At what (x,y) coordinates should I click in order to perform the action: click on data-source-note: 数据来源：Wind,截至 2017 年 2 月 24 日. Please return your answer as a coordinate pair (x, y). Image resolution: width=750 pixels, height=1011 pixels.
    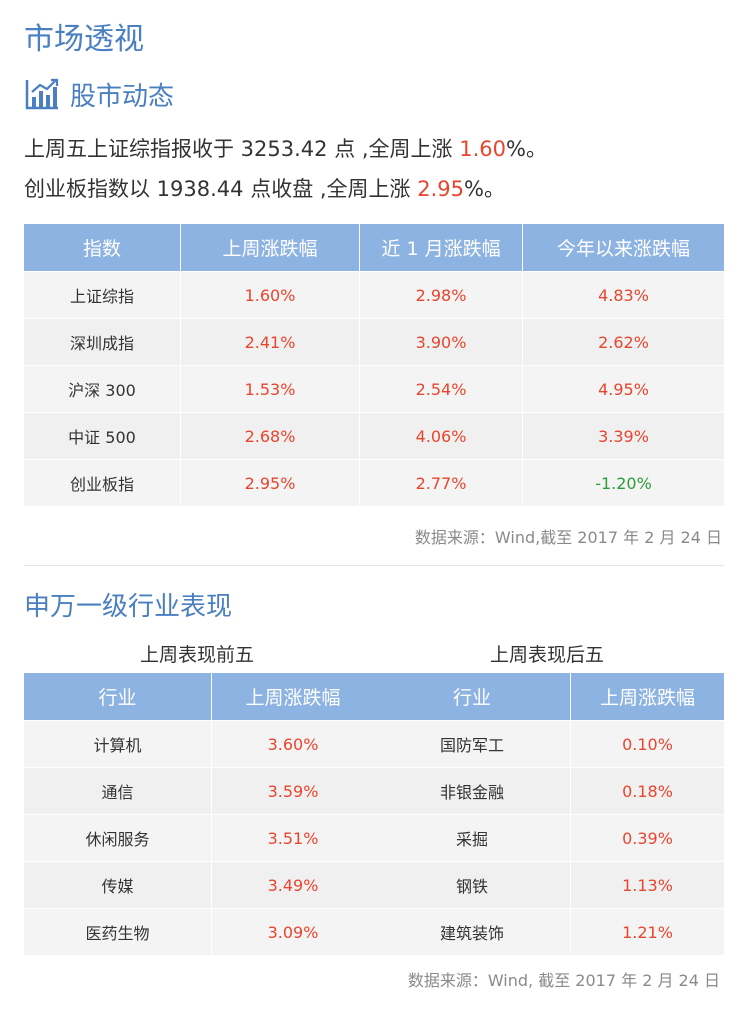
    Looking at the image, I should click on (568, 537).